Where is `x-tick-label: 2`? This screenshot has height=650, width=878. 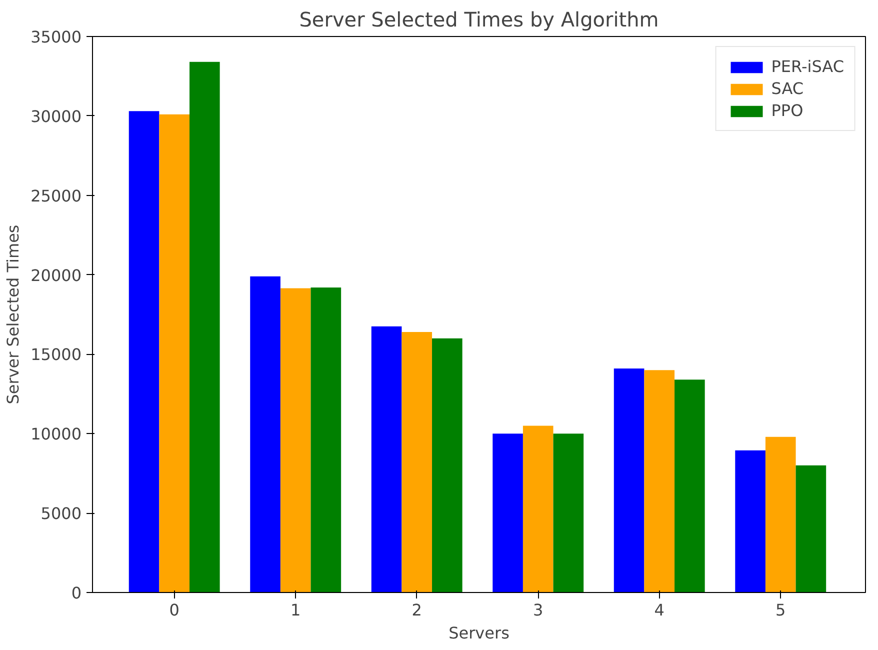 x-tick-label: 2 is located at coordinates (417, 610).